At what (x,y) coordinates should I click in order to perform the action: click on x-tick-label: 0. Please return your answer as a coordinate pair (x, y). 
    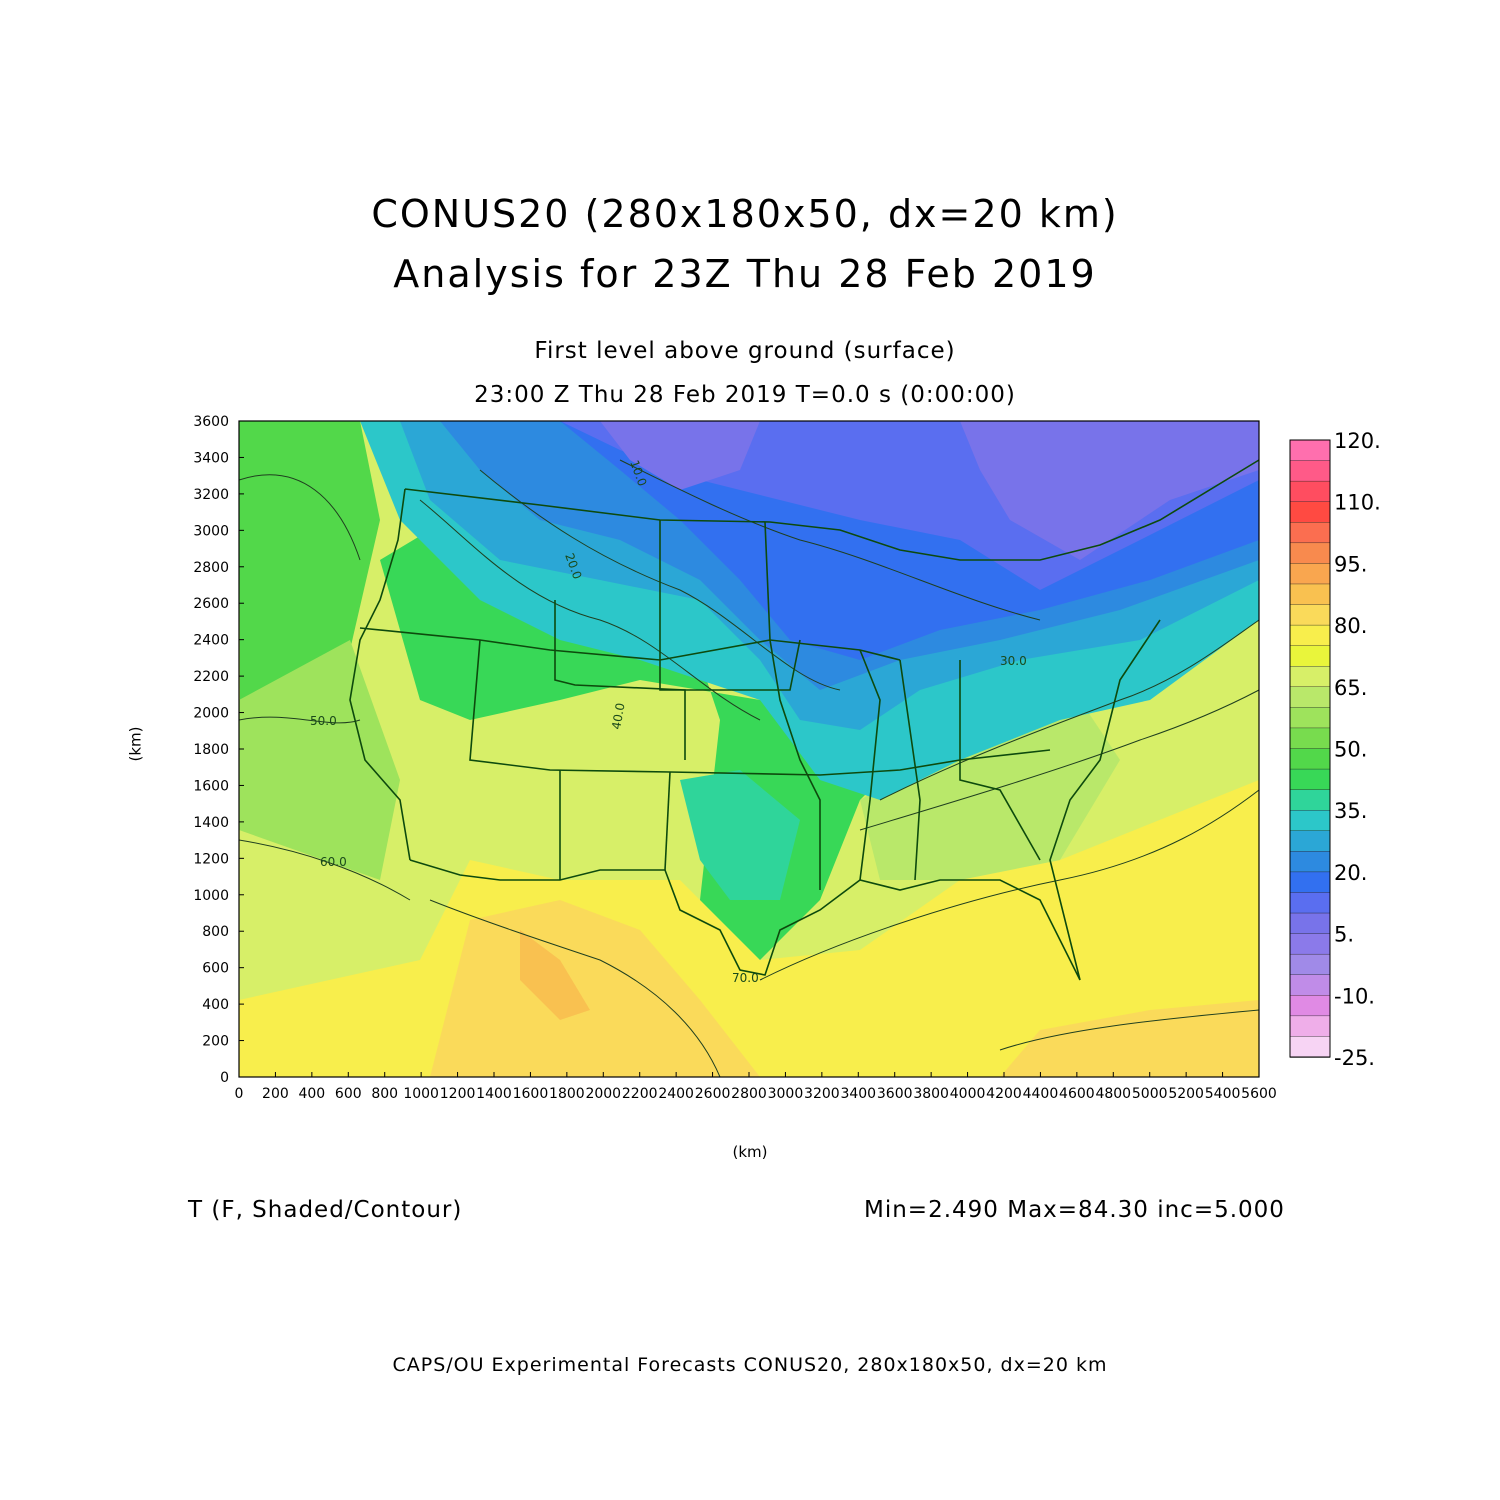
    Looking at the image, I should click on (239, 1094).